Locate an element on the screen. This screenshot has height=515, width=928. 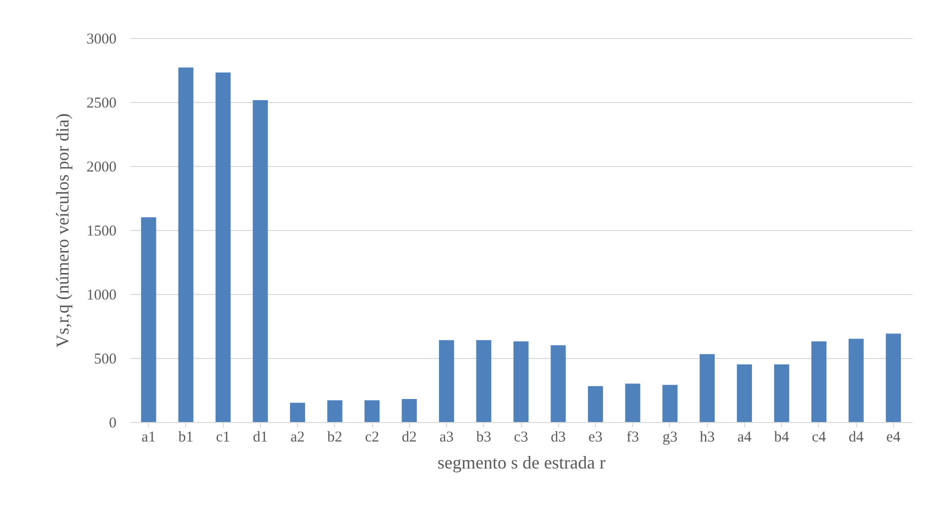
y-tick-label: 2500 is located at coordinates (101, 104).